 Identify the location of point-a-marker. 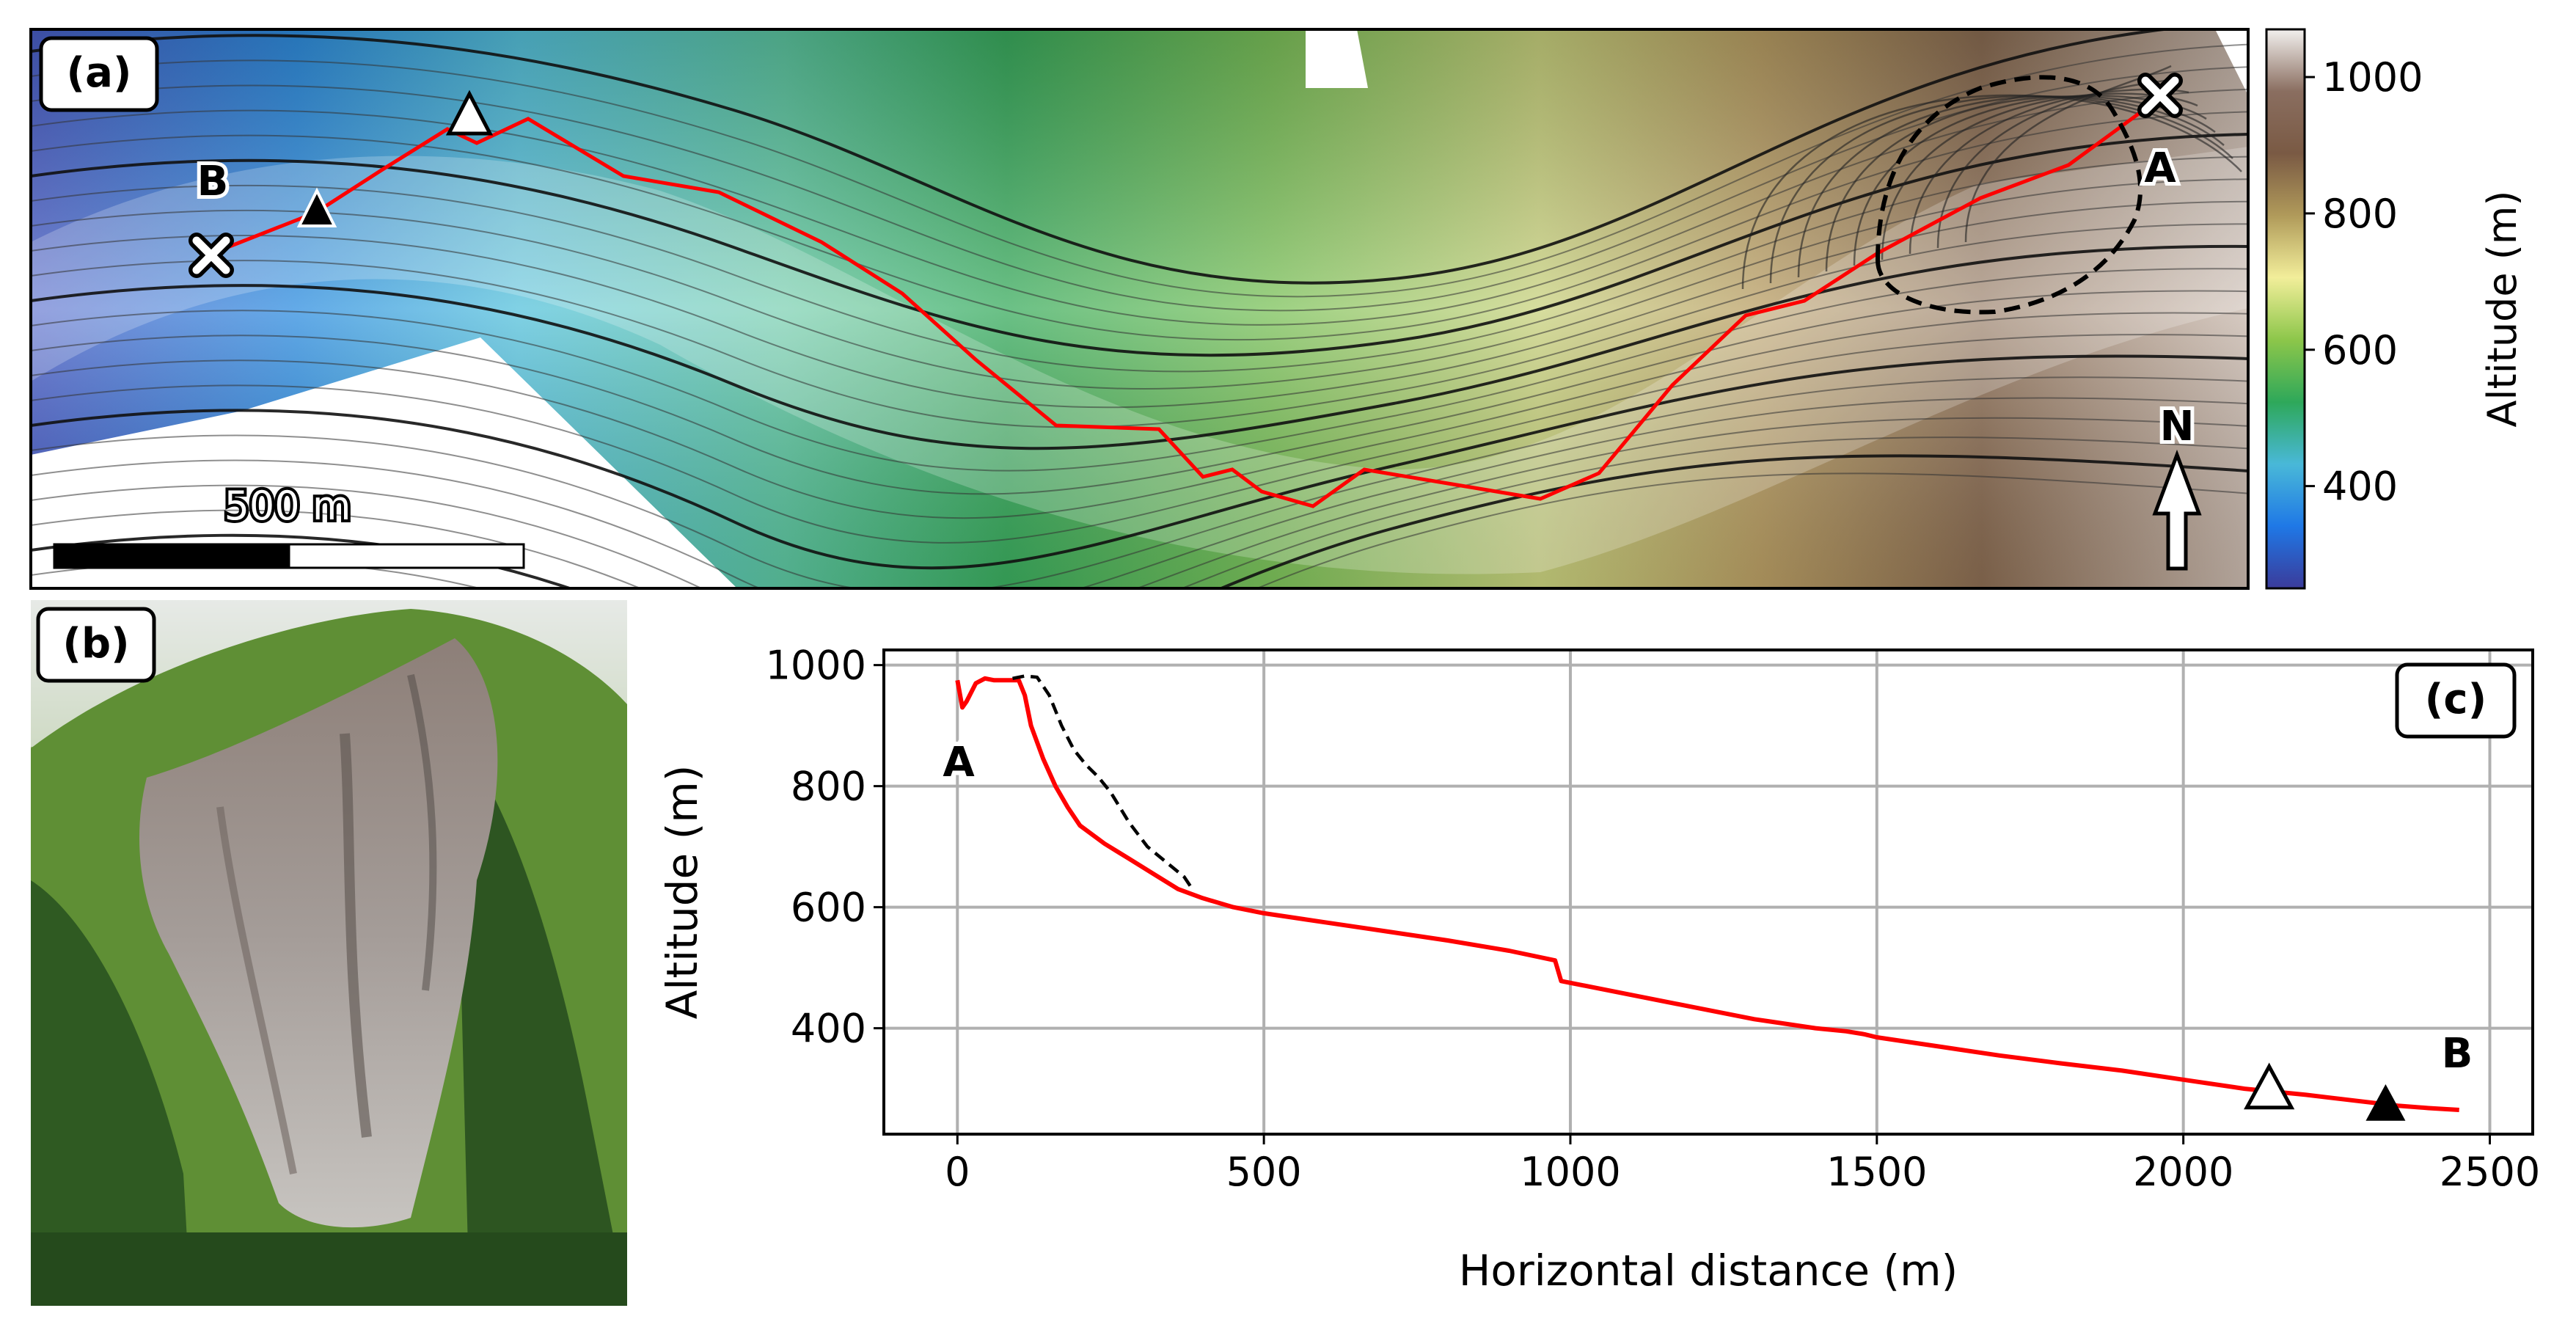
(2160, 95).